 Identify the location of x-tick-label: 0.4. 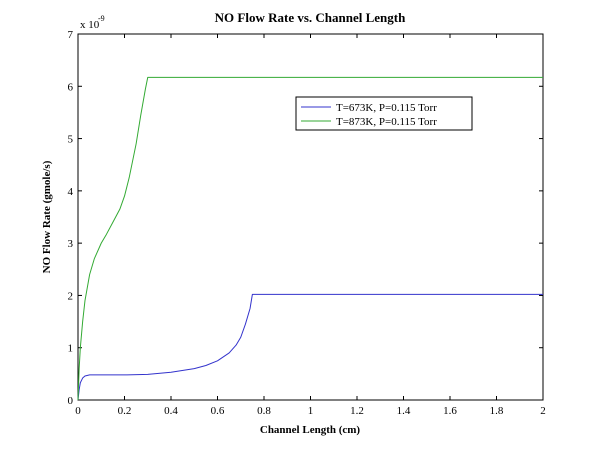
(171, 411).